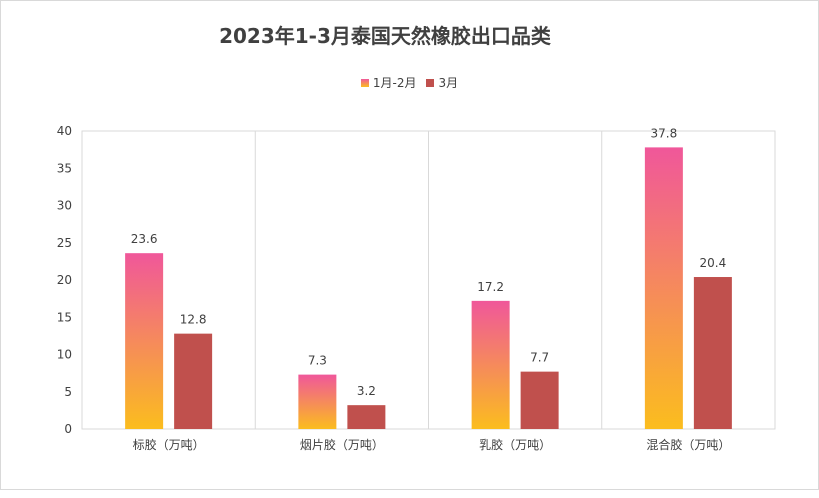 Image resolution: width=819 pixels, height=498 pixels. Describe the element at coordinates (64, 131) in the screenshot. I see `y-tick-label: 40` at that location.